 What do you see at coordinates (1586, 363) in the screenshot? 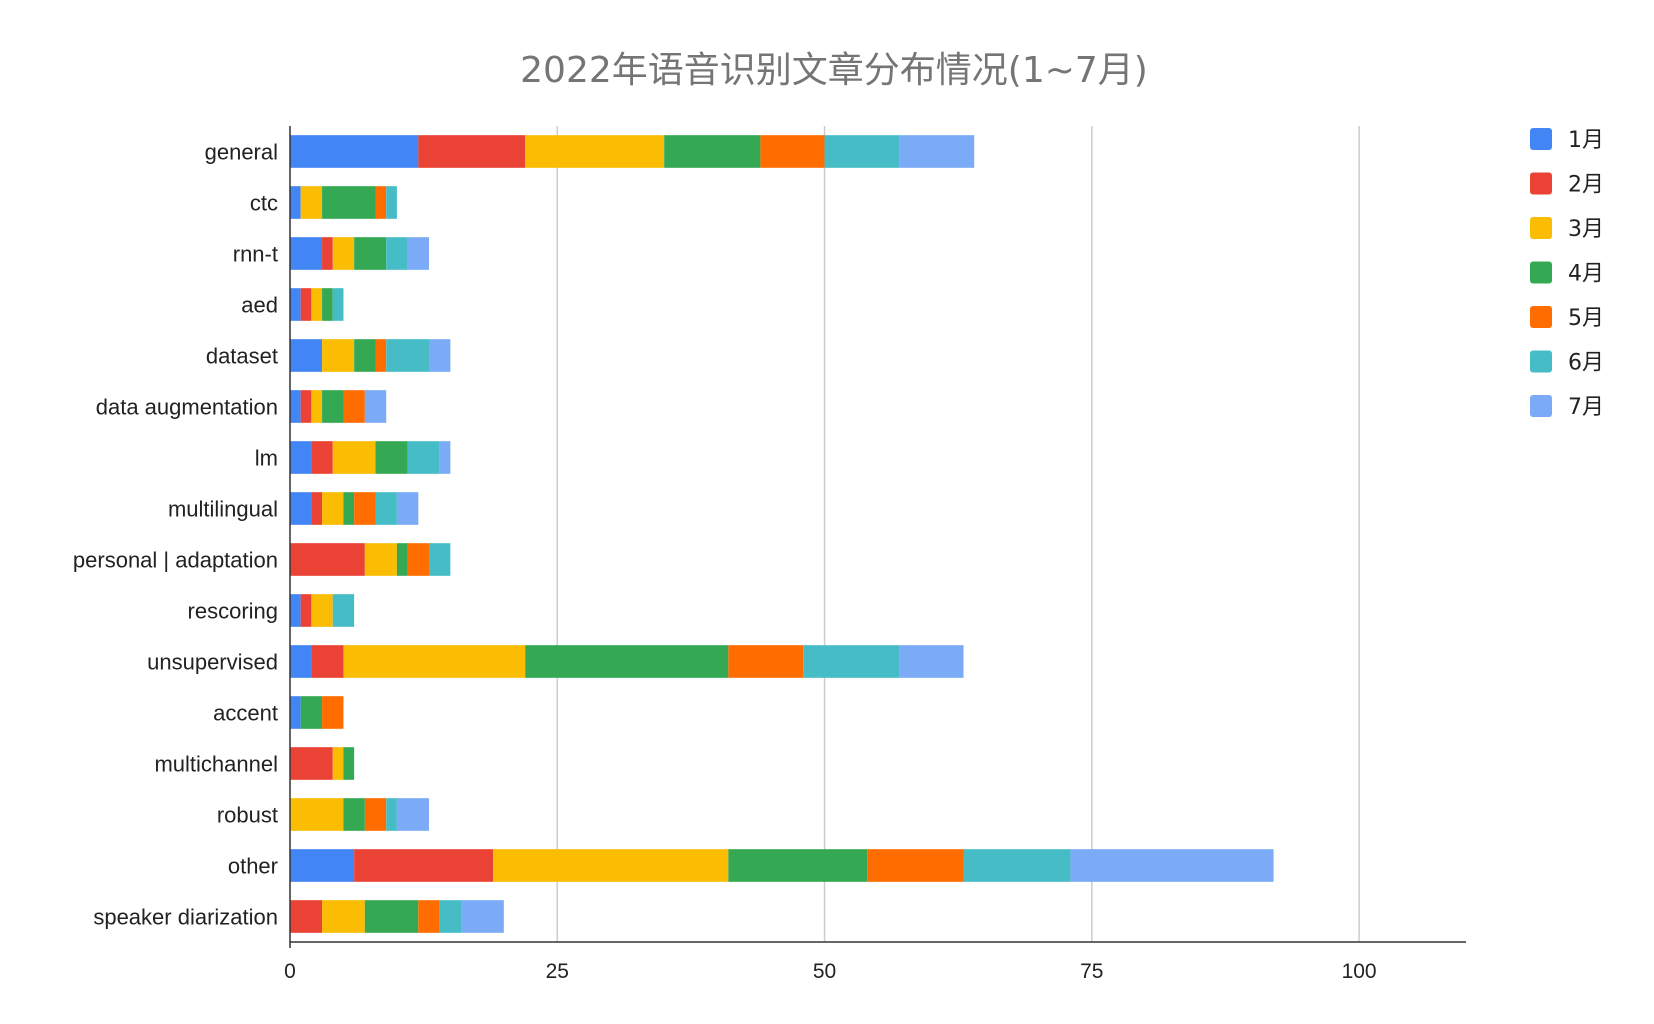
I see `legend-label-6: 6月` at bounding box center [1586, 363].